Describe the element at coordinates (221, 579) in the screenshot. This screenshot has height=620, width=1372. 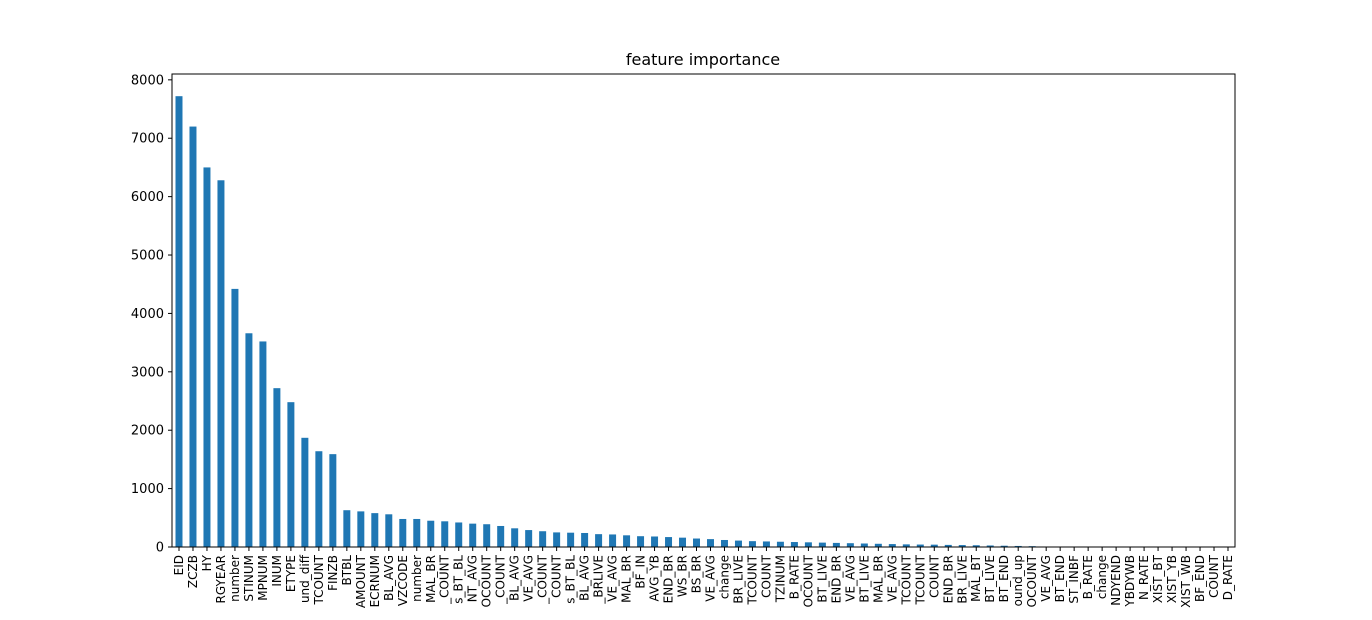
I see `x-tick-label: RGYEAR` at that location.